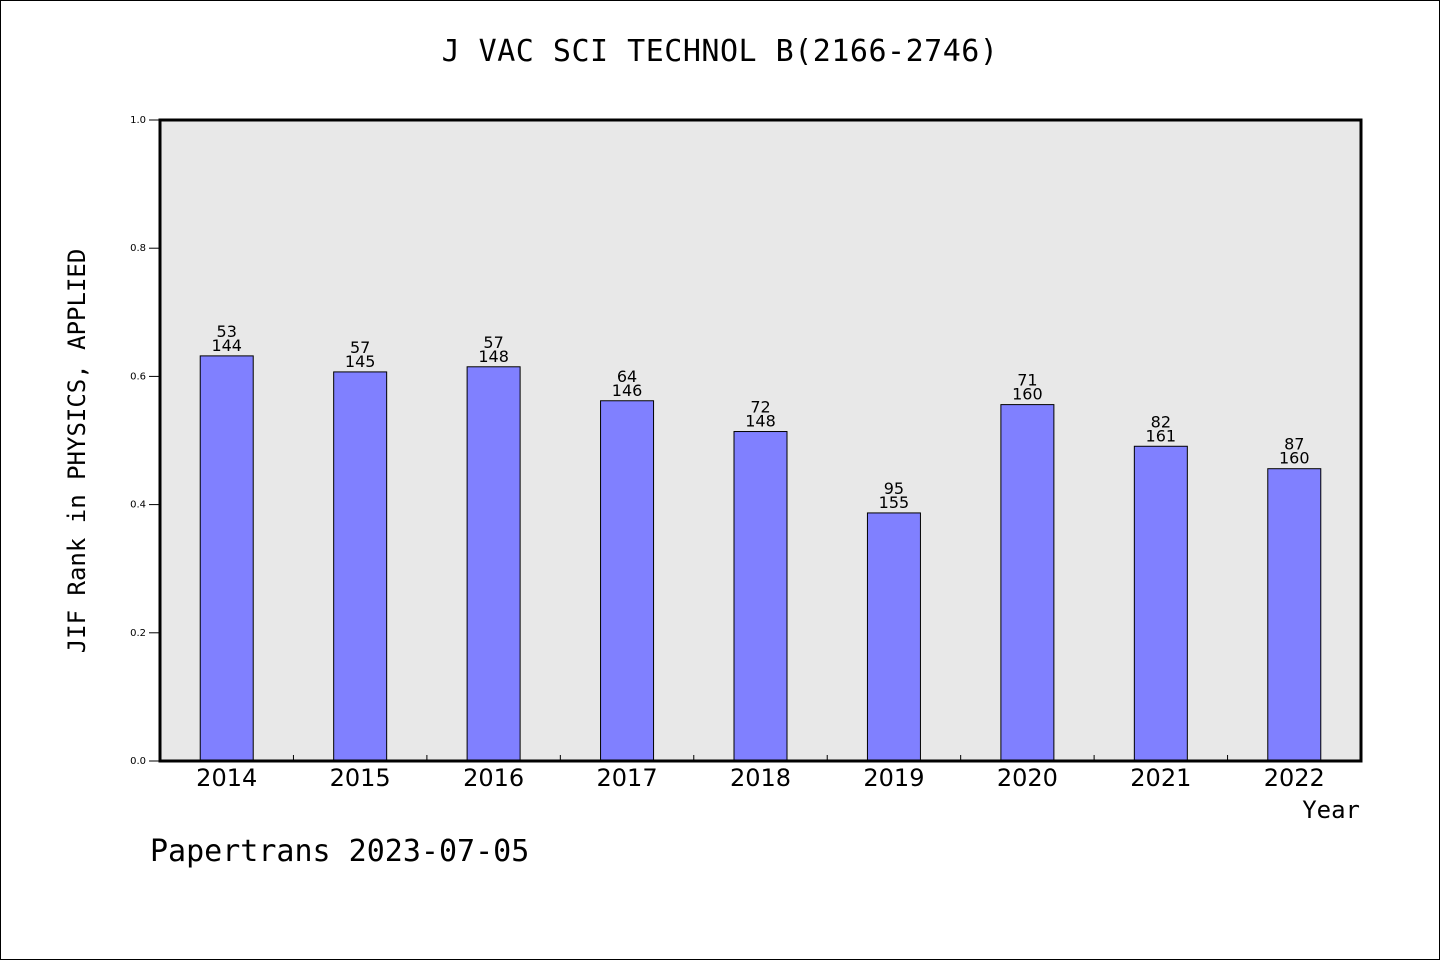 The width and height of the screenshot is (1440, 960). Describe the element at coordinates (760, 407) in the screenshot. I see `bar-rank-label: 72` at that location.